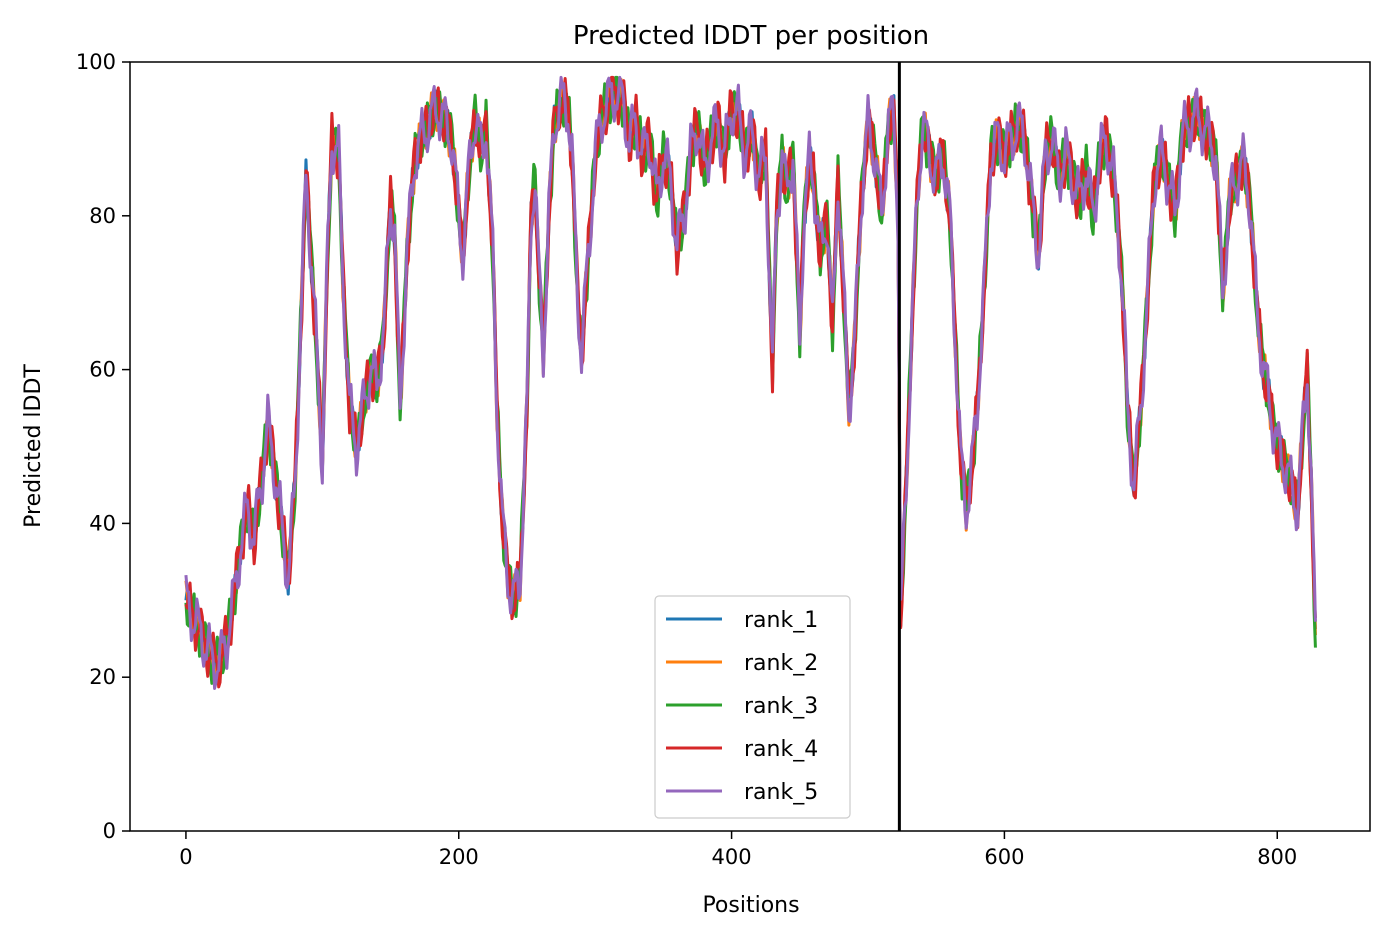 The width and height of the screenshot is (1391, 939). What do you see at coordinates (750, 905) in the screenshot?
I see `x-axis-title: Positions` at bounding box center [750, 905].